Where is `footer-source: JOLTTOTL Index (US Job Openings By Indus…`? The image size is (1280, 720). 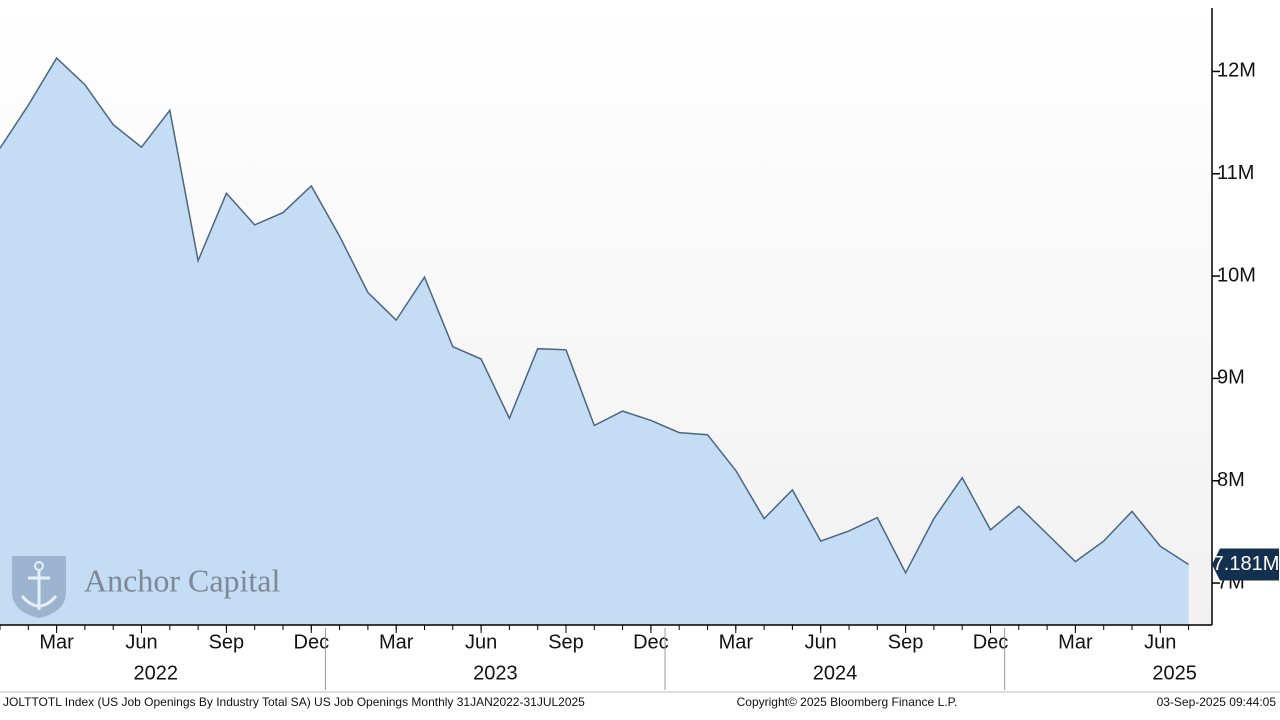 footer-source: JOLTTOTL Index (US Job Openings By Indus… is located at coordinates (294, 702).